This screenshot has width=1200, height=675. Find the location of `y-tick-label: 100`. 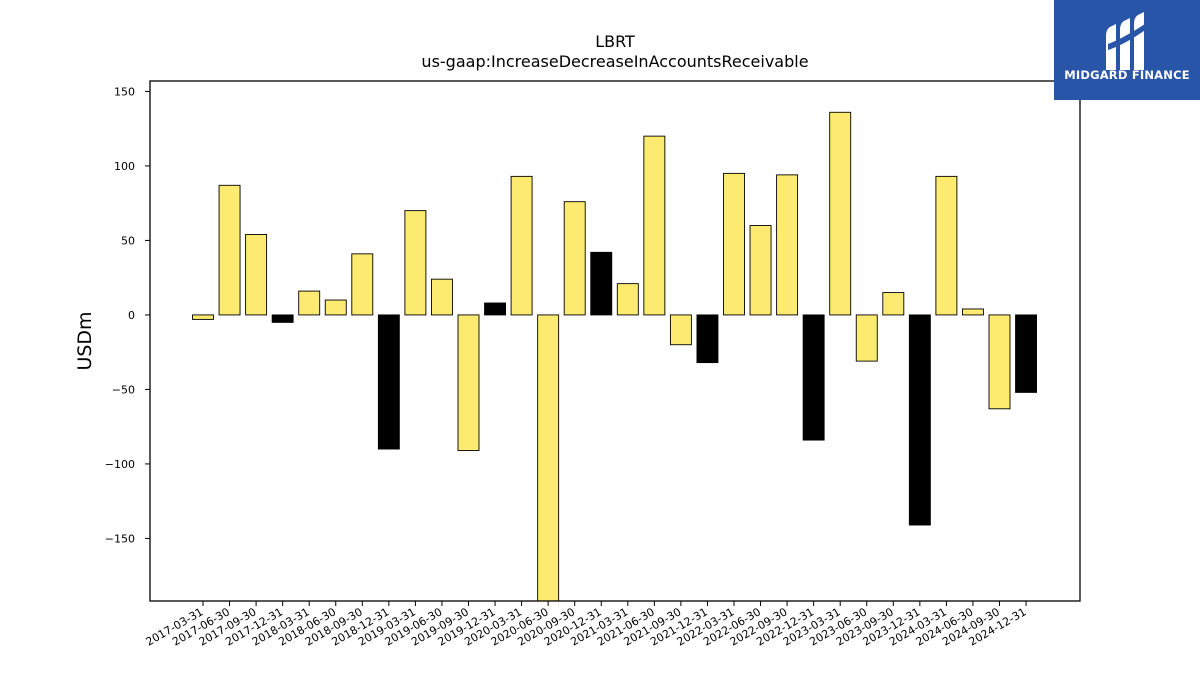

y-tick-label: 100 is located at coordinates (124, 166).